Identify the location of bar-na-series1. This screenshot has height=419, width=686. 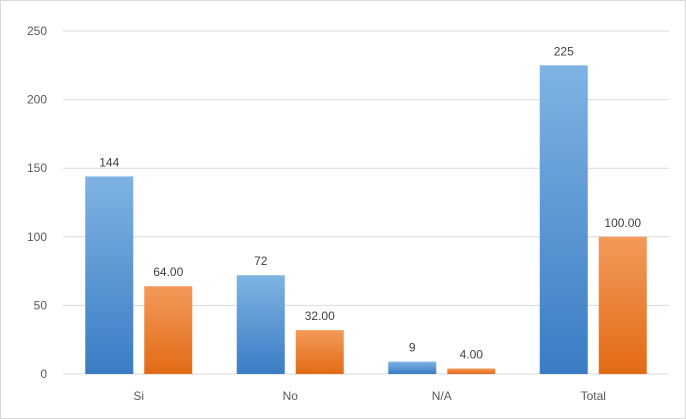
(412, 367).